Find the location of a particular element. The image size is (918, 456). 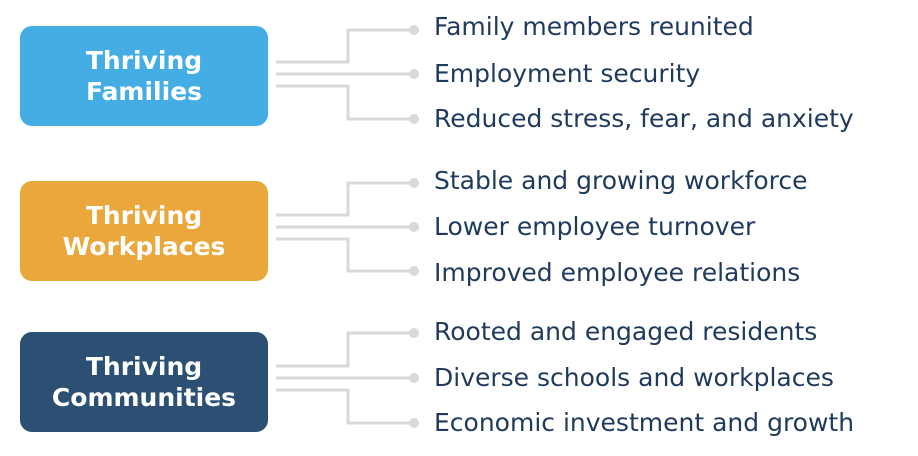

thriving-workplaces-box: Thriving Workplaces is located at coordinates (144, 231).